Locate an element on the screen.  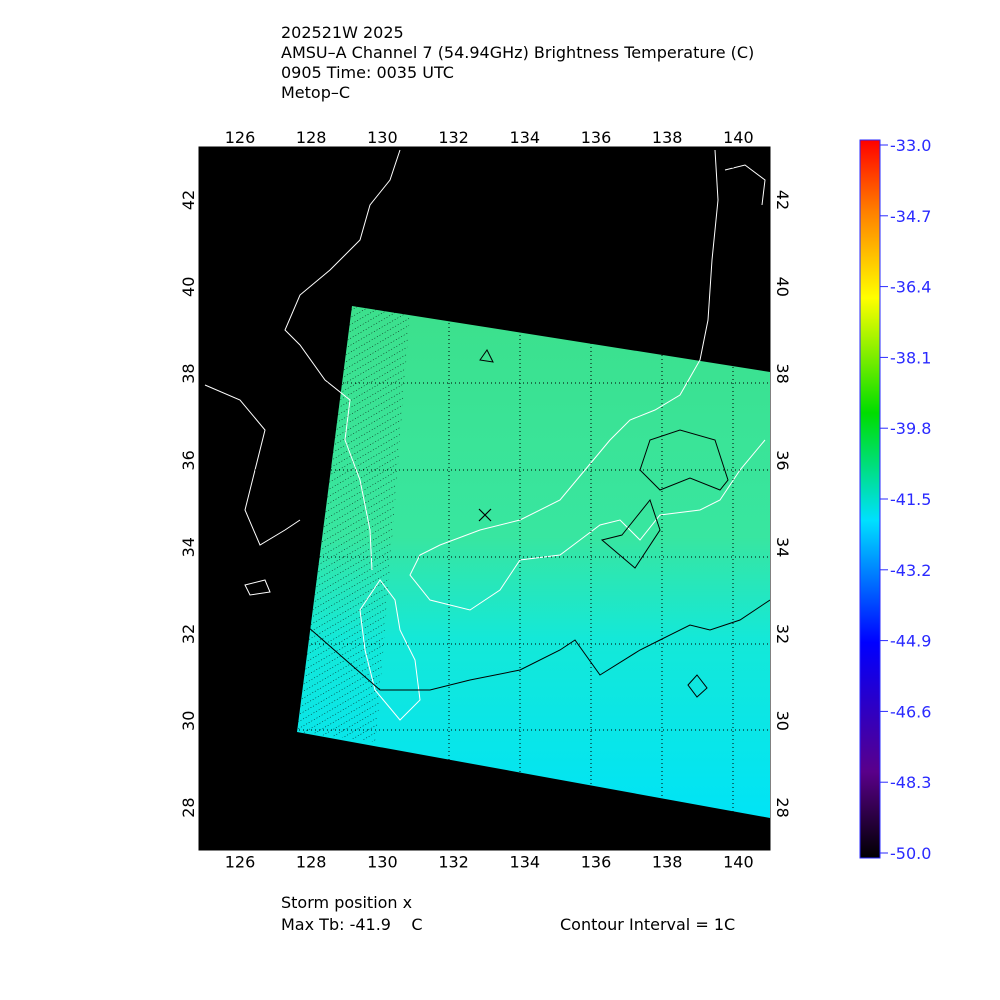
lat-label-right: 32 is located at coordinates (782, 634).